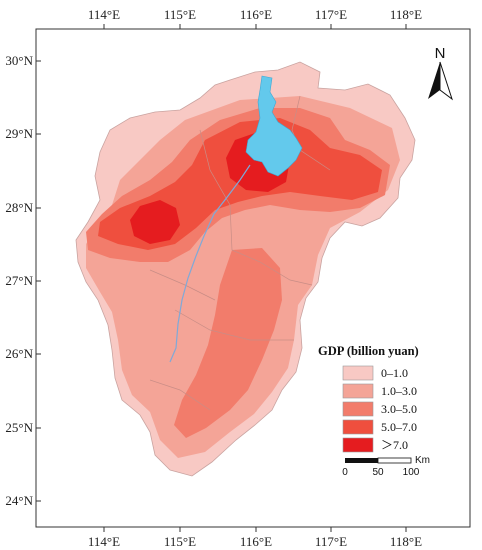  I want to click on legend-label-3: 5.0–7.0, so click(399, 427).